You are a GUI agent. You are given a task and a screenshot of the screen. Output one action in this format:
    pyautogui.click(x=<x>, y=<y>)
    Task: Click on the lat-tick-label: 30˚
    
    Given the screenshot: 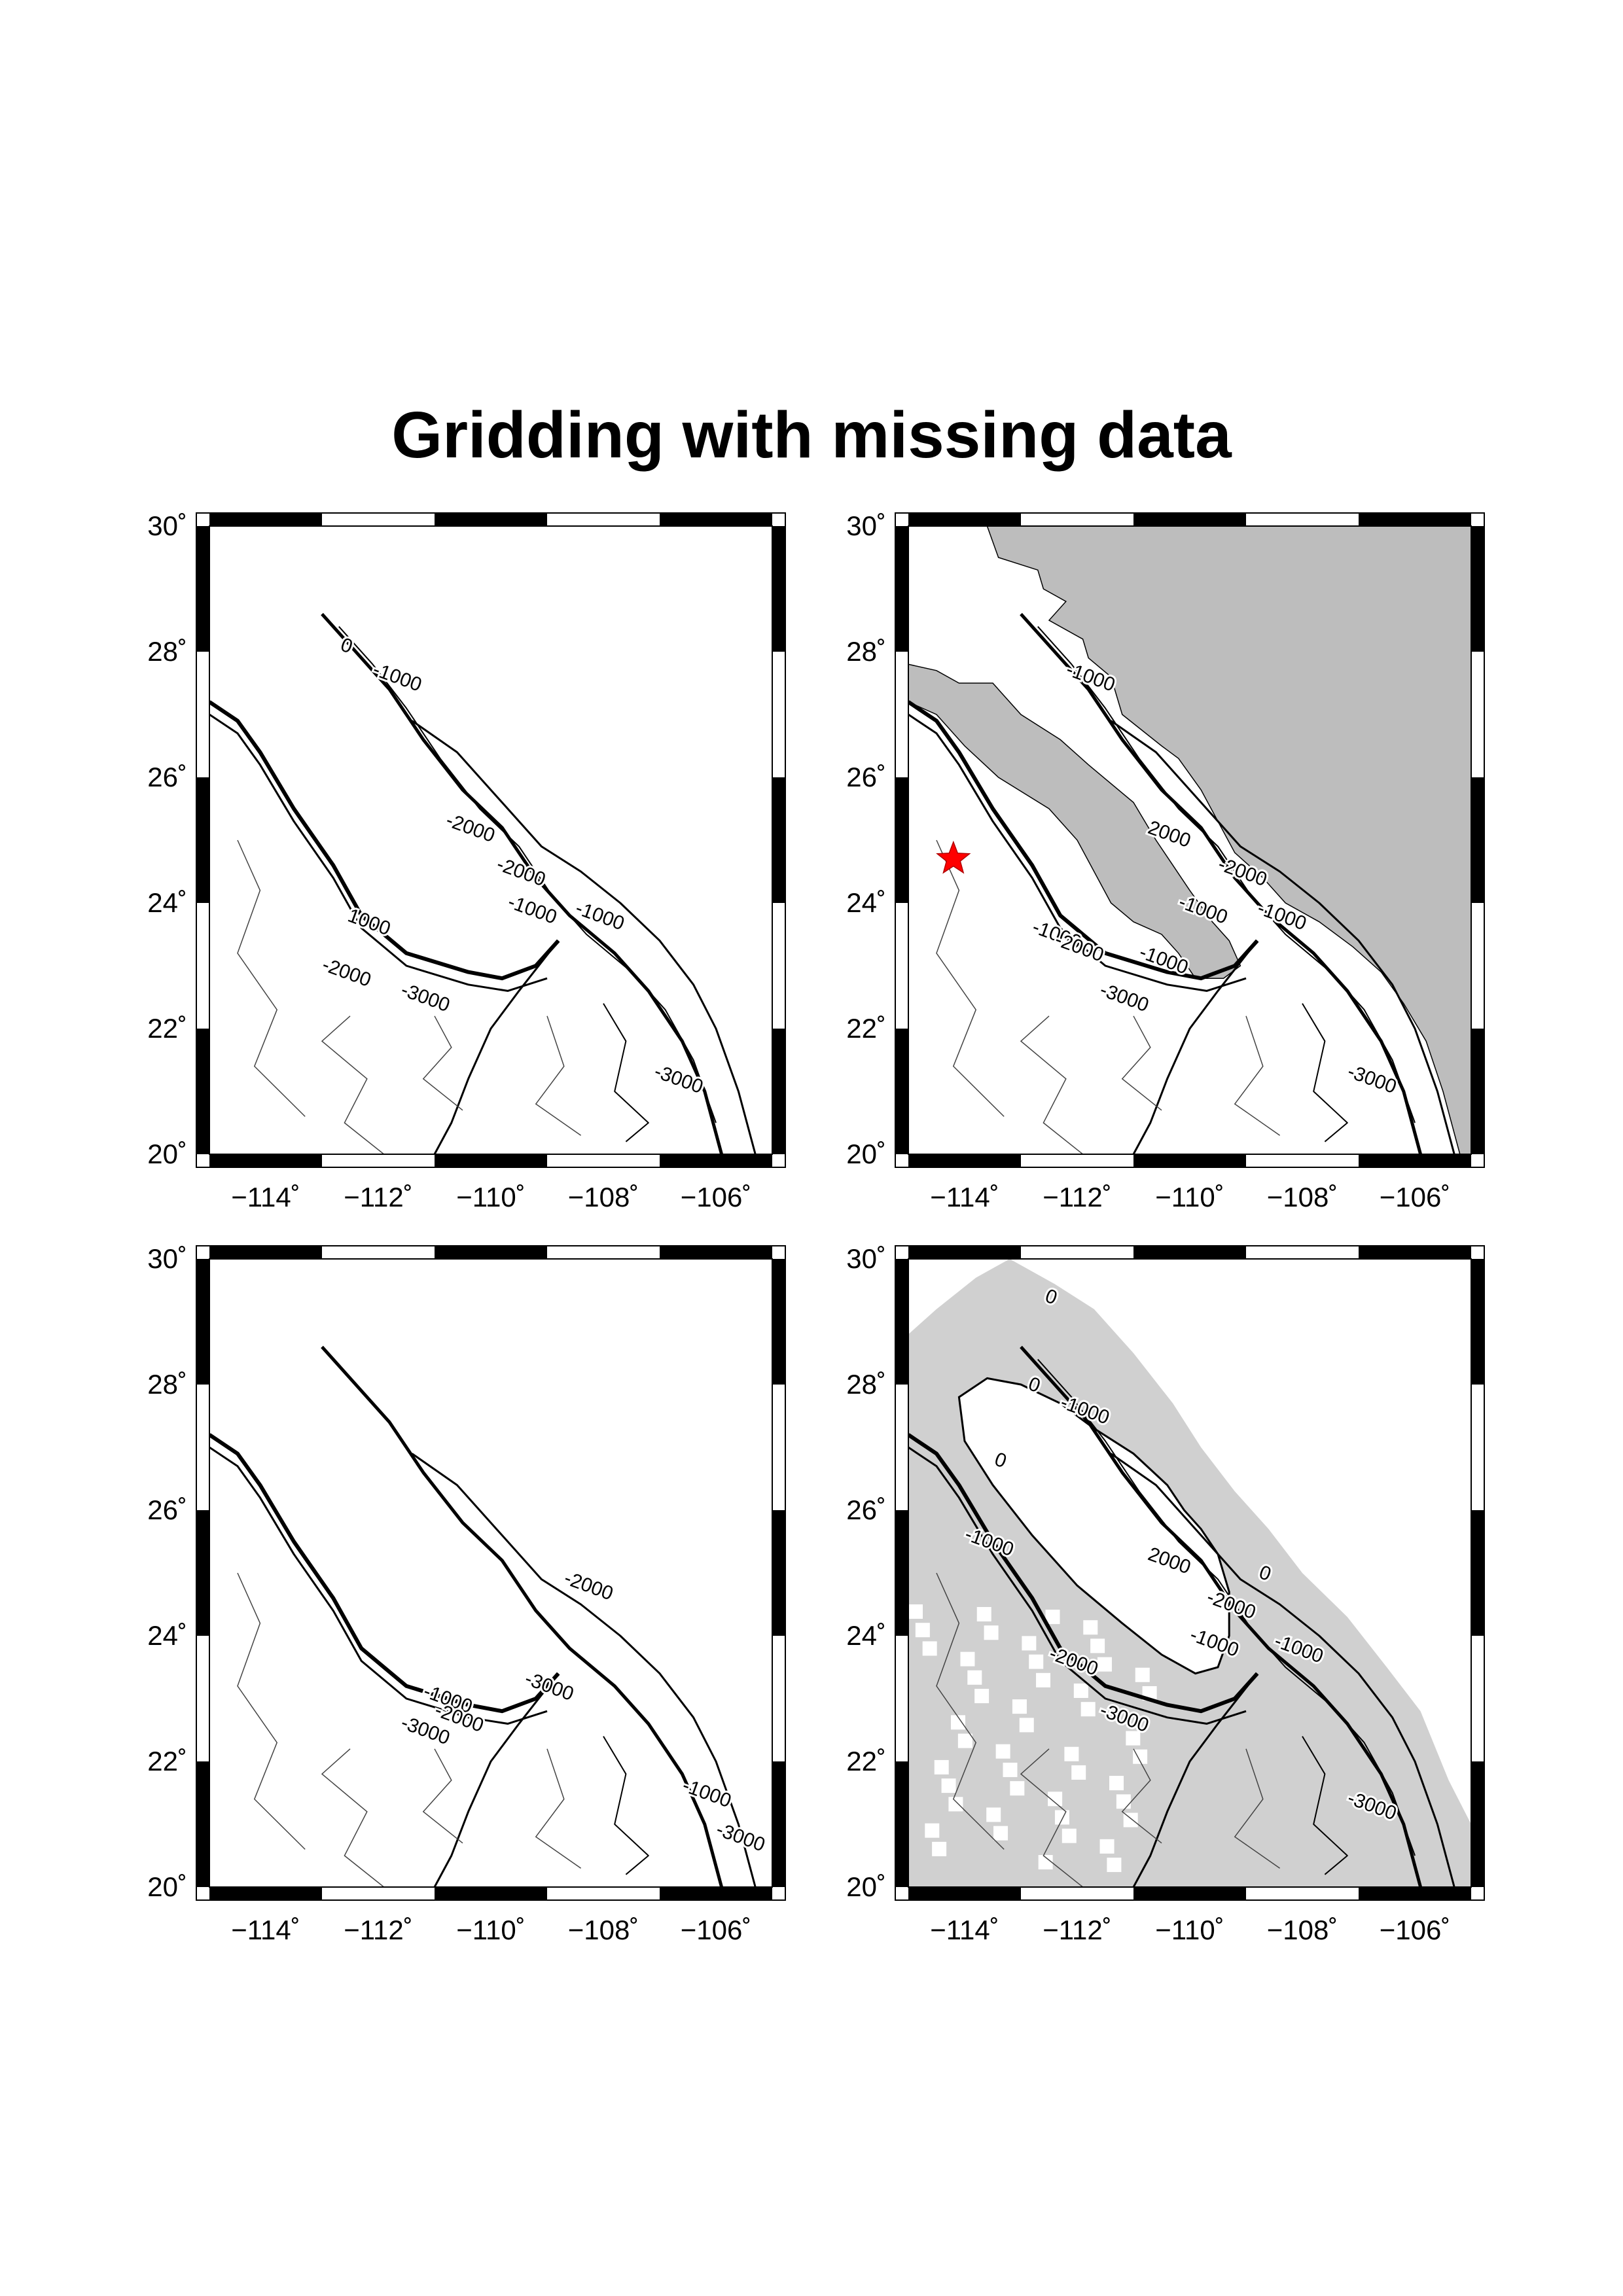 What is the action you would take?
    pyautogui.click(x=866, y=525)
    